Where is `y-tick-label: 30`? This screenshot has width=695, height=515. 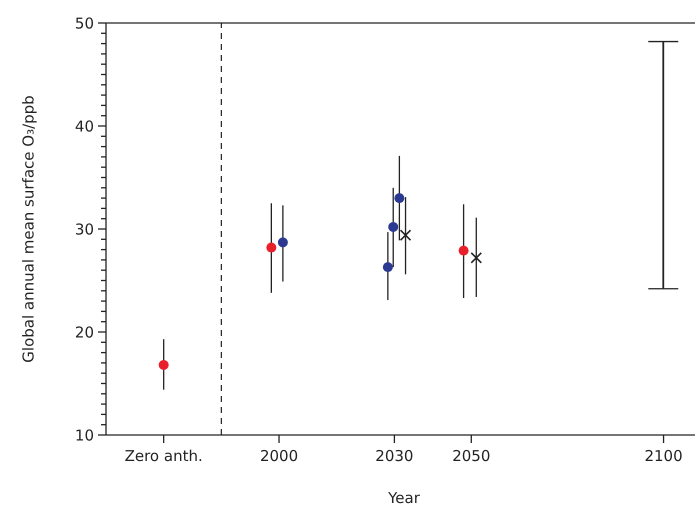
y-tick-label: 30 is located at coordinates (84, 229).